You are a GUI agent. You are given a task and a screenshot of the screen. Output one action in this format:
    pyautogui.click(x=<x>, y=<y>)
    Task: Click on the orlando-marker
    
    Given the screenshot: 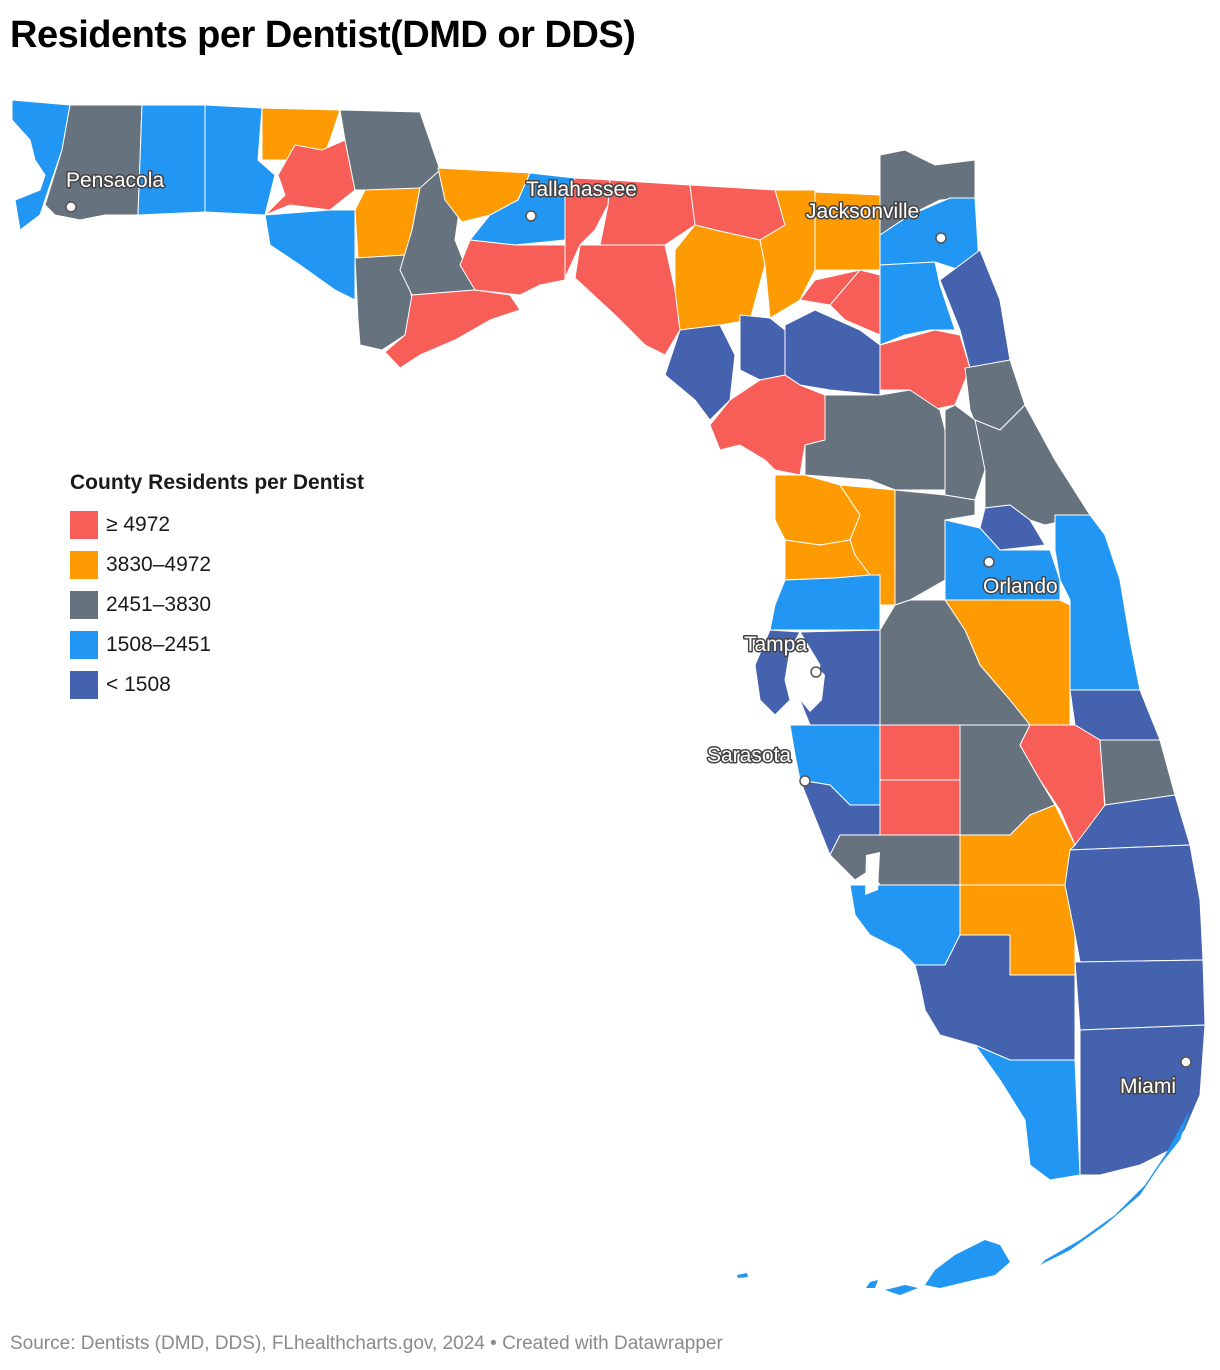 What is the action you would take?
    pyautogui.click(x=989, y=562)
    